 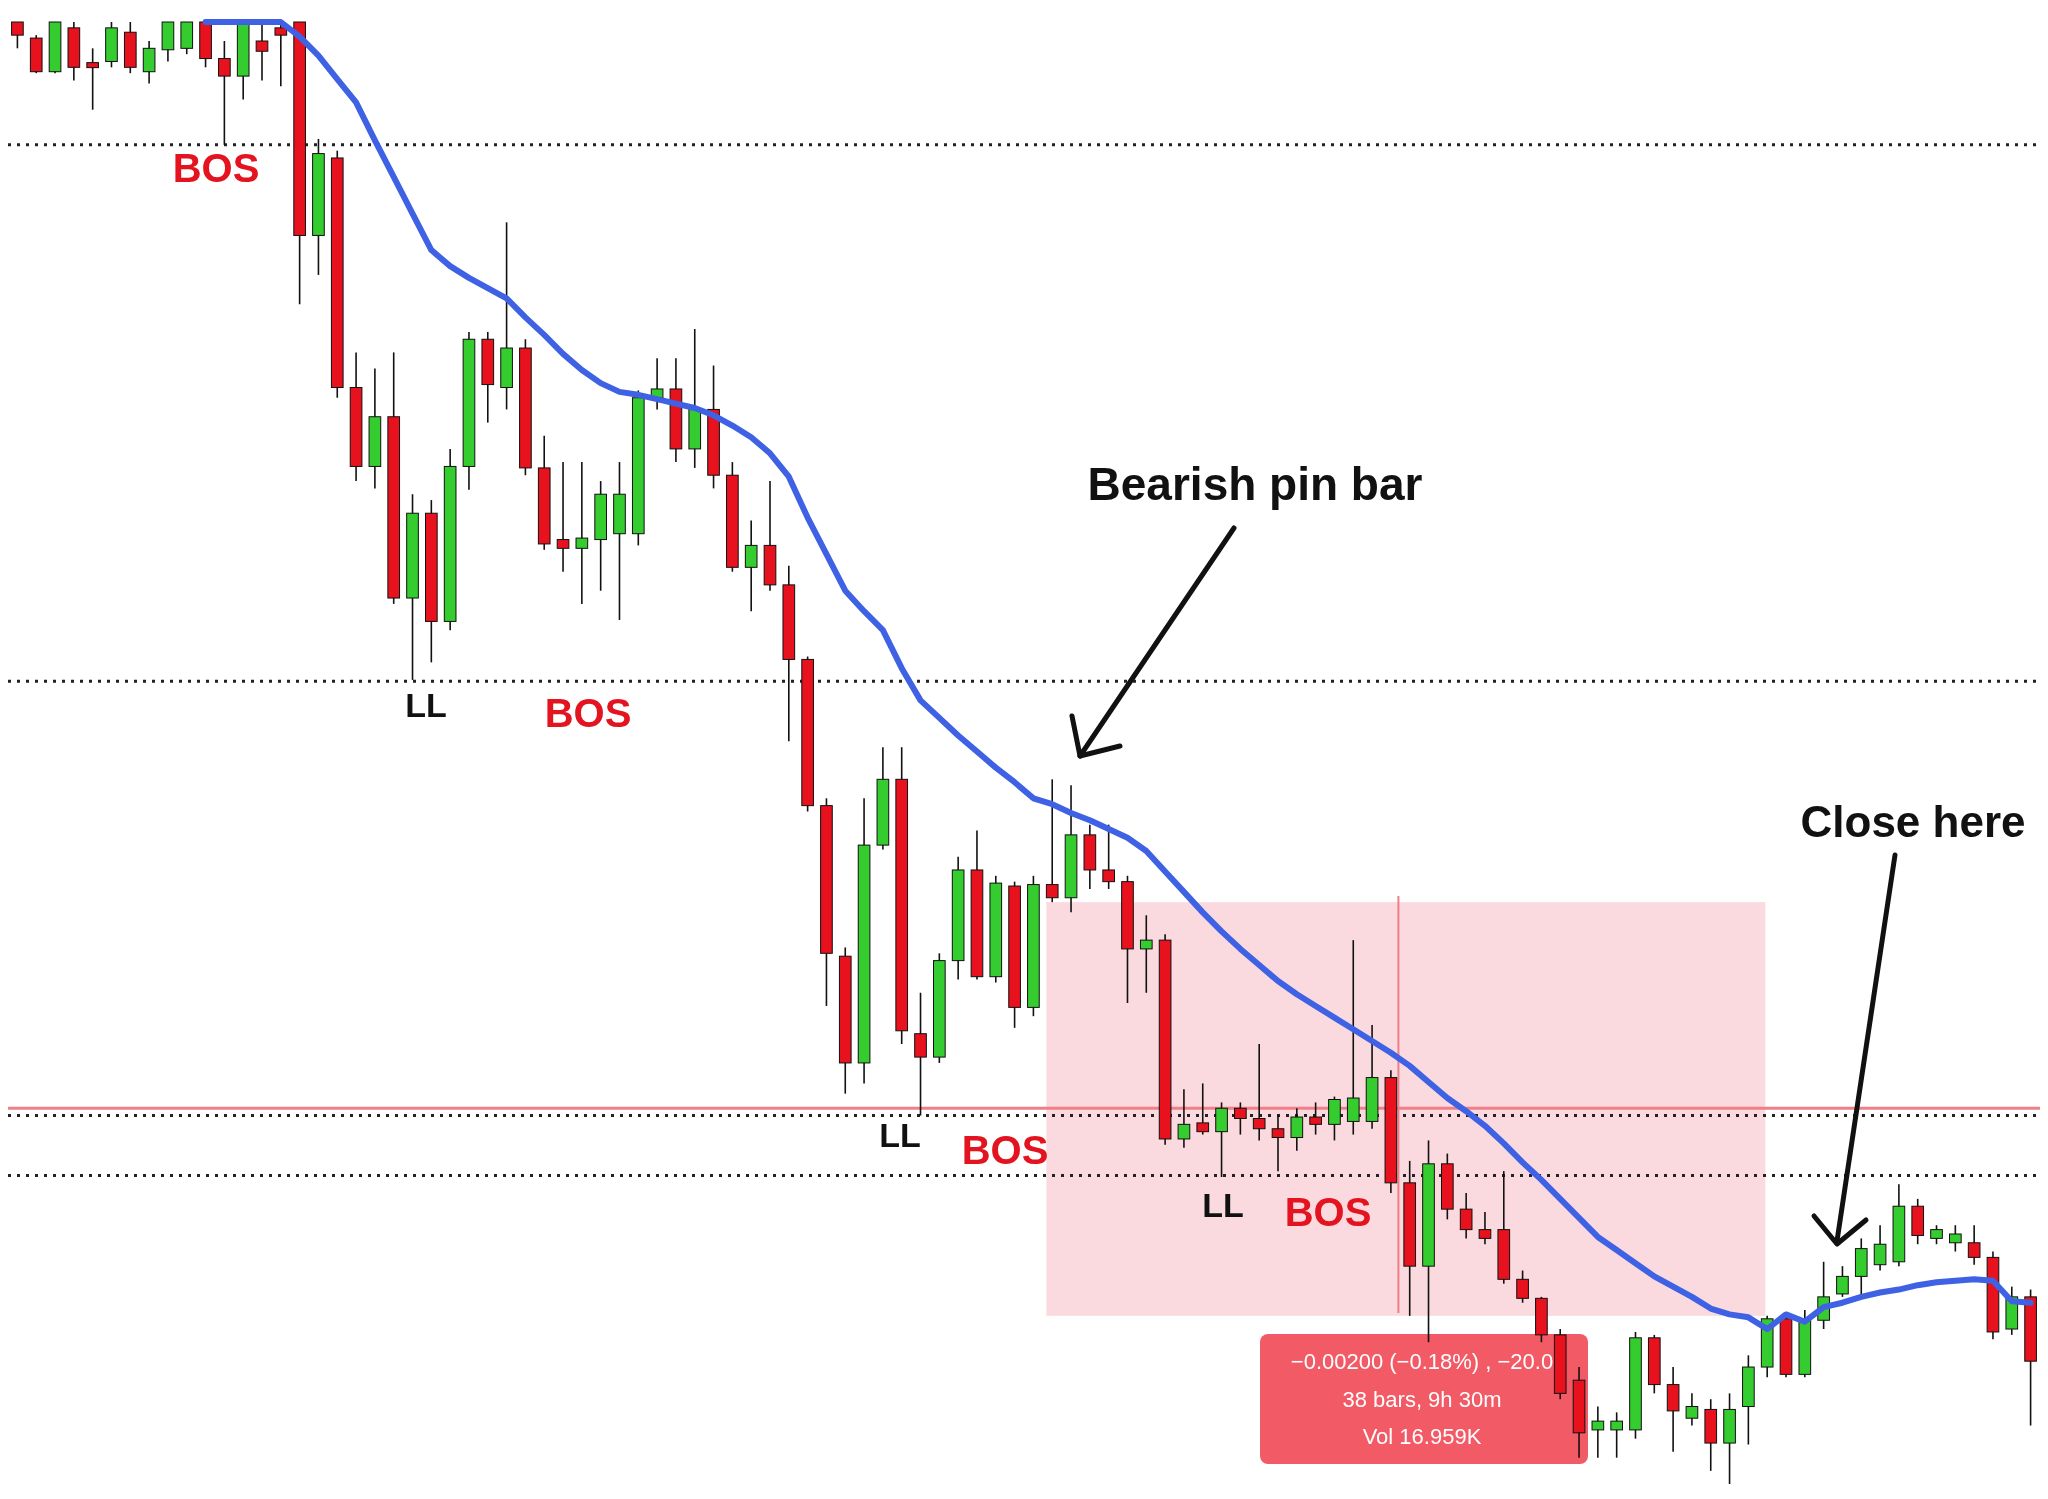 What do you see at coordinates (1422, 1399) in the screenshot?
I see `annotation: 38 bars, 9h 30m` at bounding box center [1422, 1399].